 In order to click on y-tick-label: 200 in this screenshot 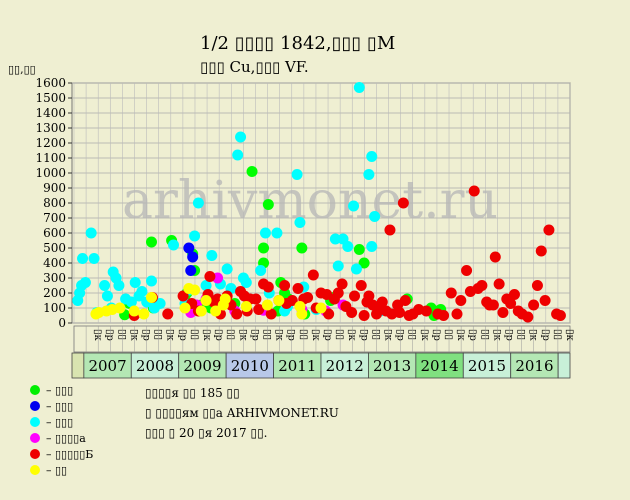, I will do `click(54, 293)`.